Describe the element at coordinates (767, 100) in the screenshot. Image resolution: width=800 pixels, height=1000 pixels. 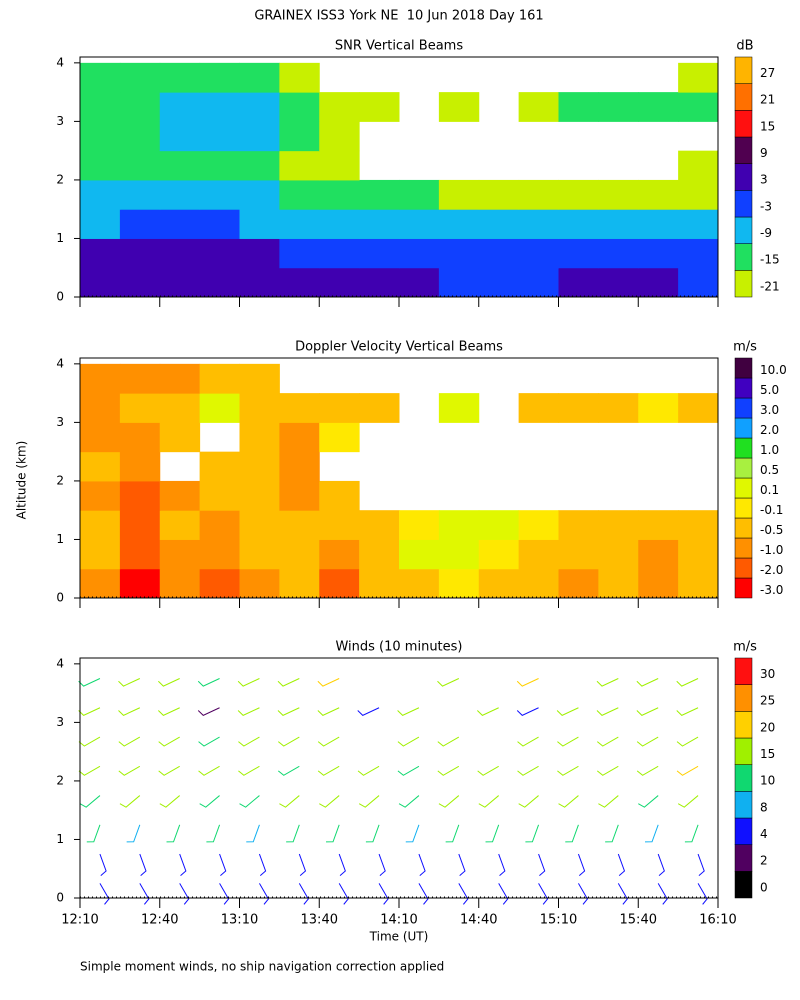
I see `colorbar-label: 21` at that location.